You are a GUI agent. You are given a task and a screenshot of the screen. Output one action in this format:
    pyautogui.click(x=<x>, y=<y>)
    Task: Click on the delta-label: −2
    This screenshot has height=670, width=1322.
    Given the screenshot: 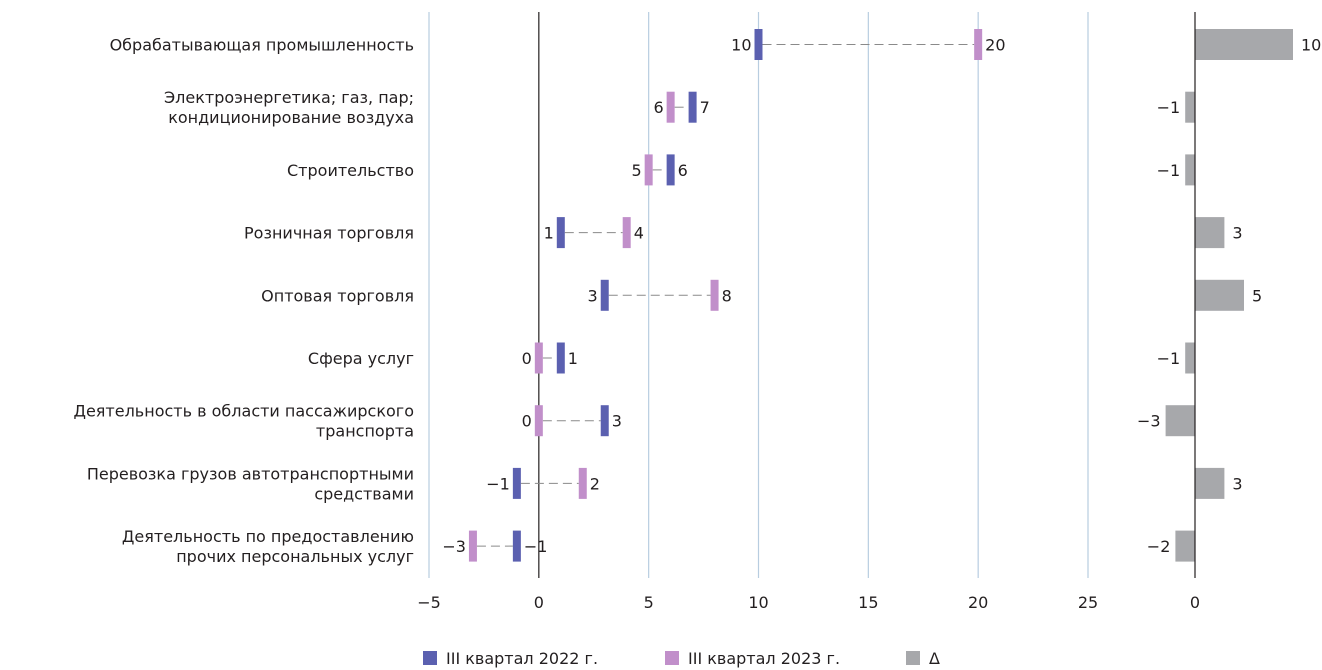 What is the action you would take?
    pyautogui.click(x=1159, y=546)
    